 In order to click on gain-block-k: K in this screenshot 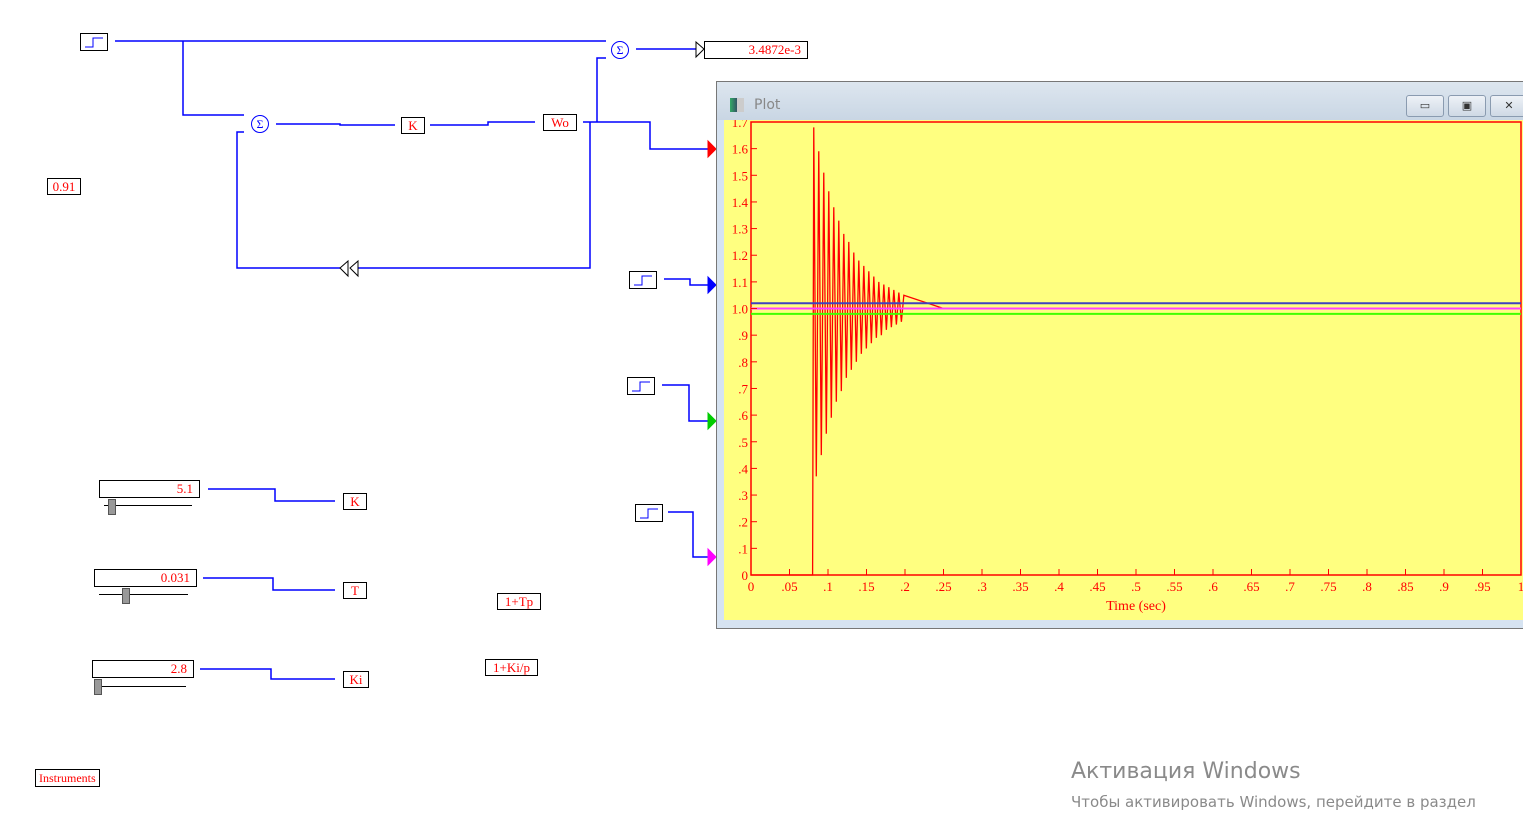, I will do `click(413, 125)`.